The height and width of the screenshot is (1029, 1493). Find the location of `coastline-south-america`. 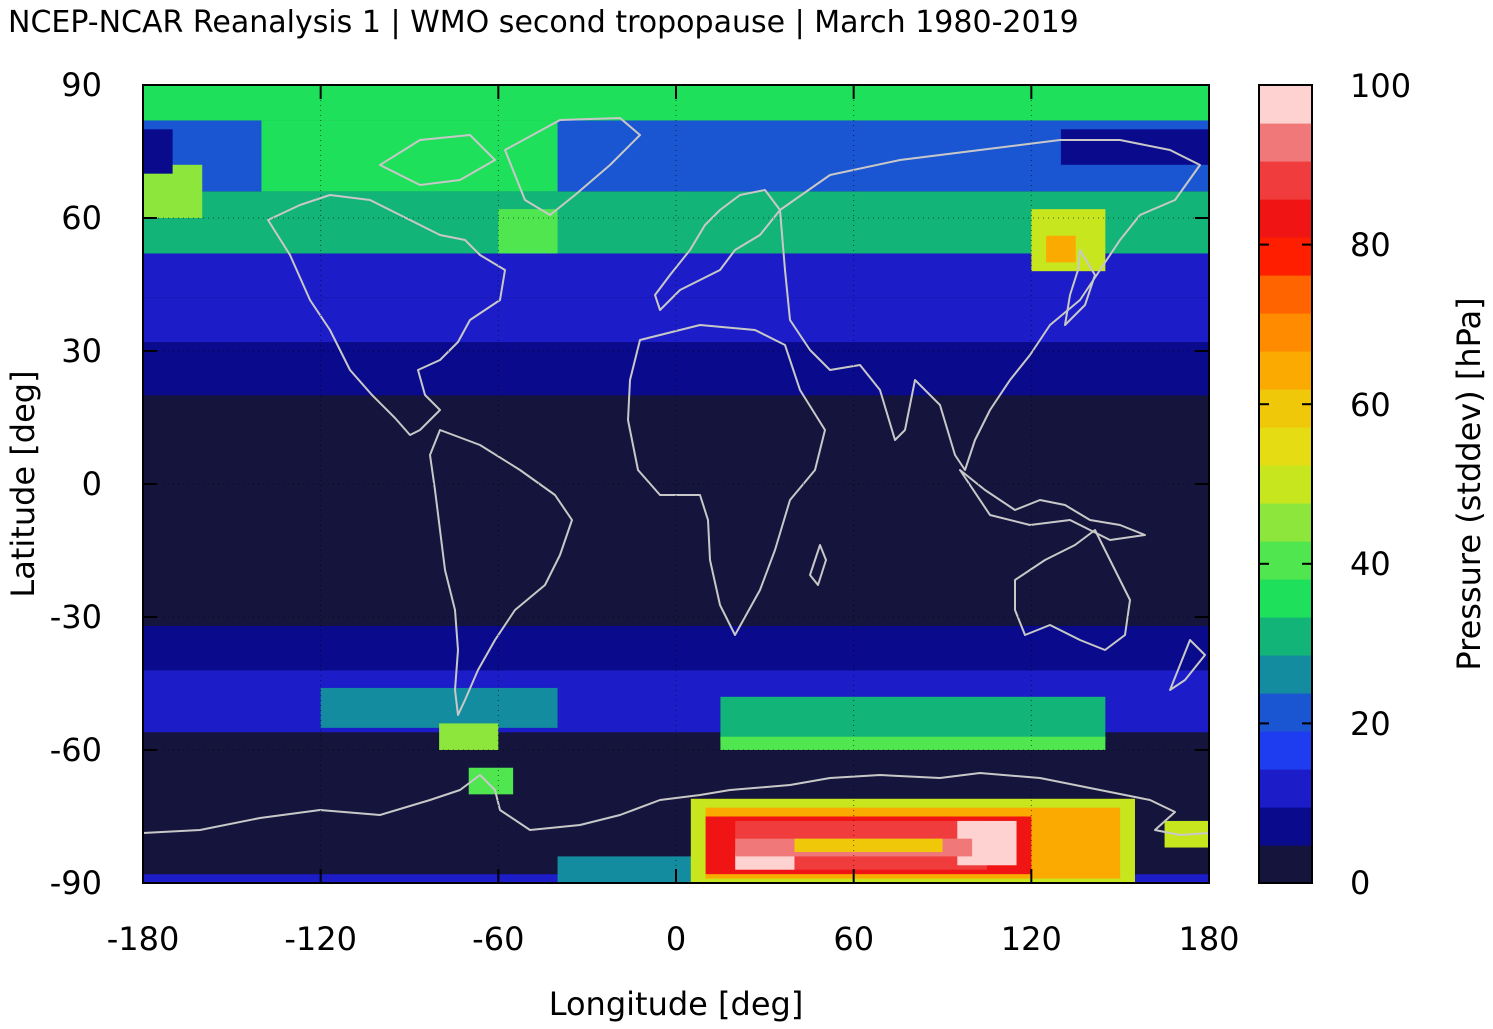

coastline-south-america is located at coordinates (501, 572).